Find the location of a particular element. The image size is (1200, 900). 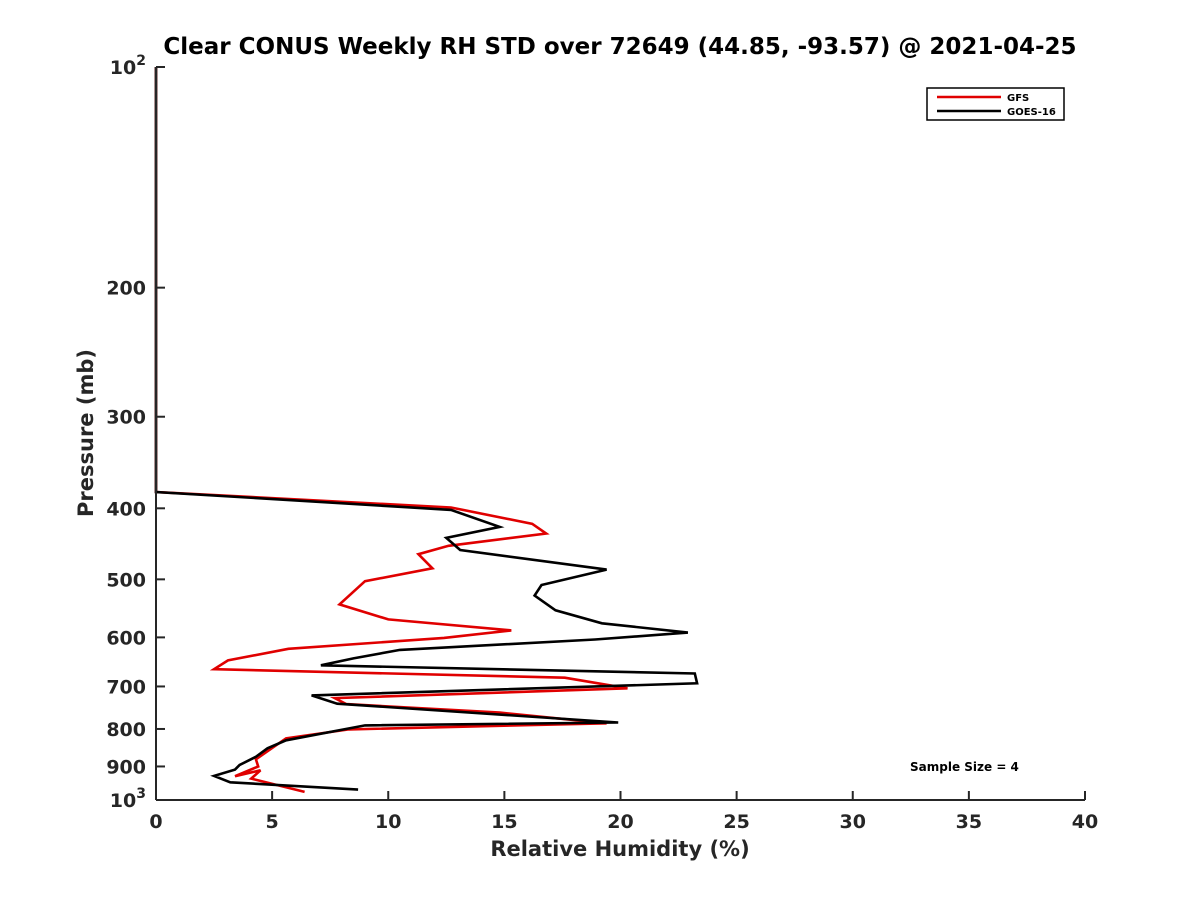

y-tick-label: 10² is located at coordinates (128, 66).